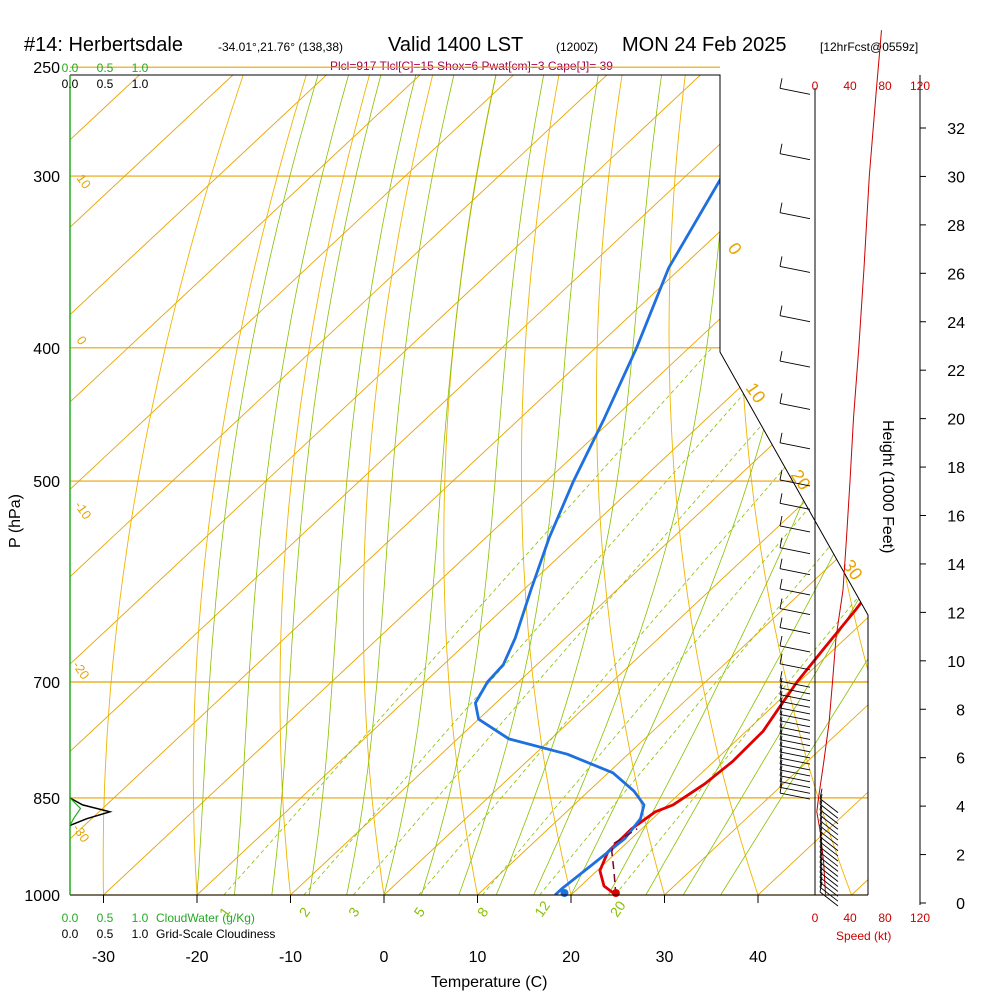  What do you see at coordinates (920, 86) in the screenshot?
I see `speed-top-tick: 120` at bounding box center [920, 86].